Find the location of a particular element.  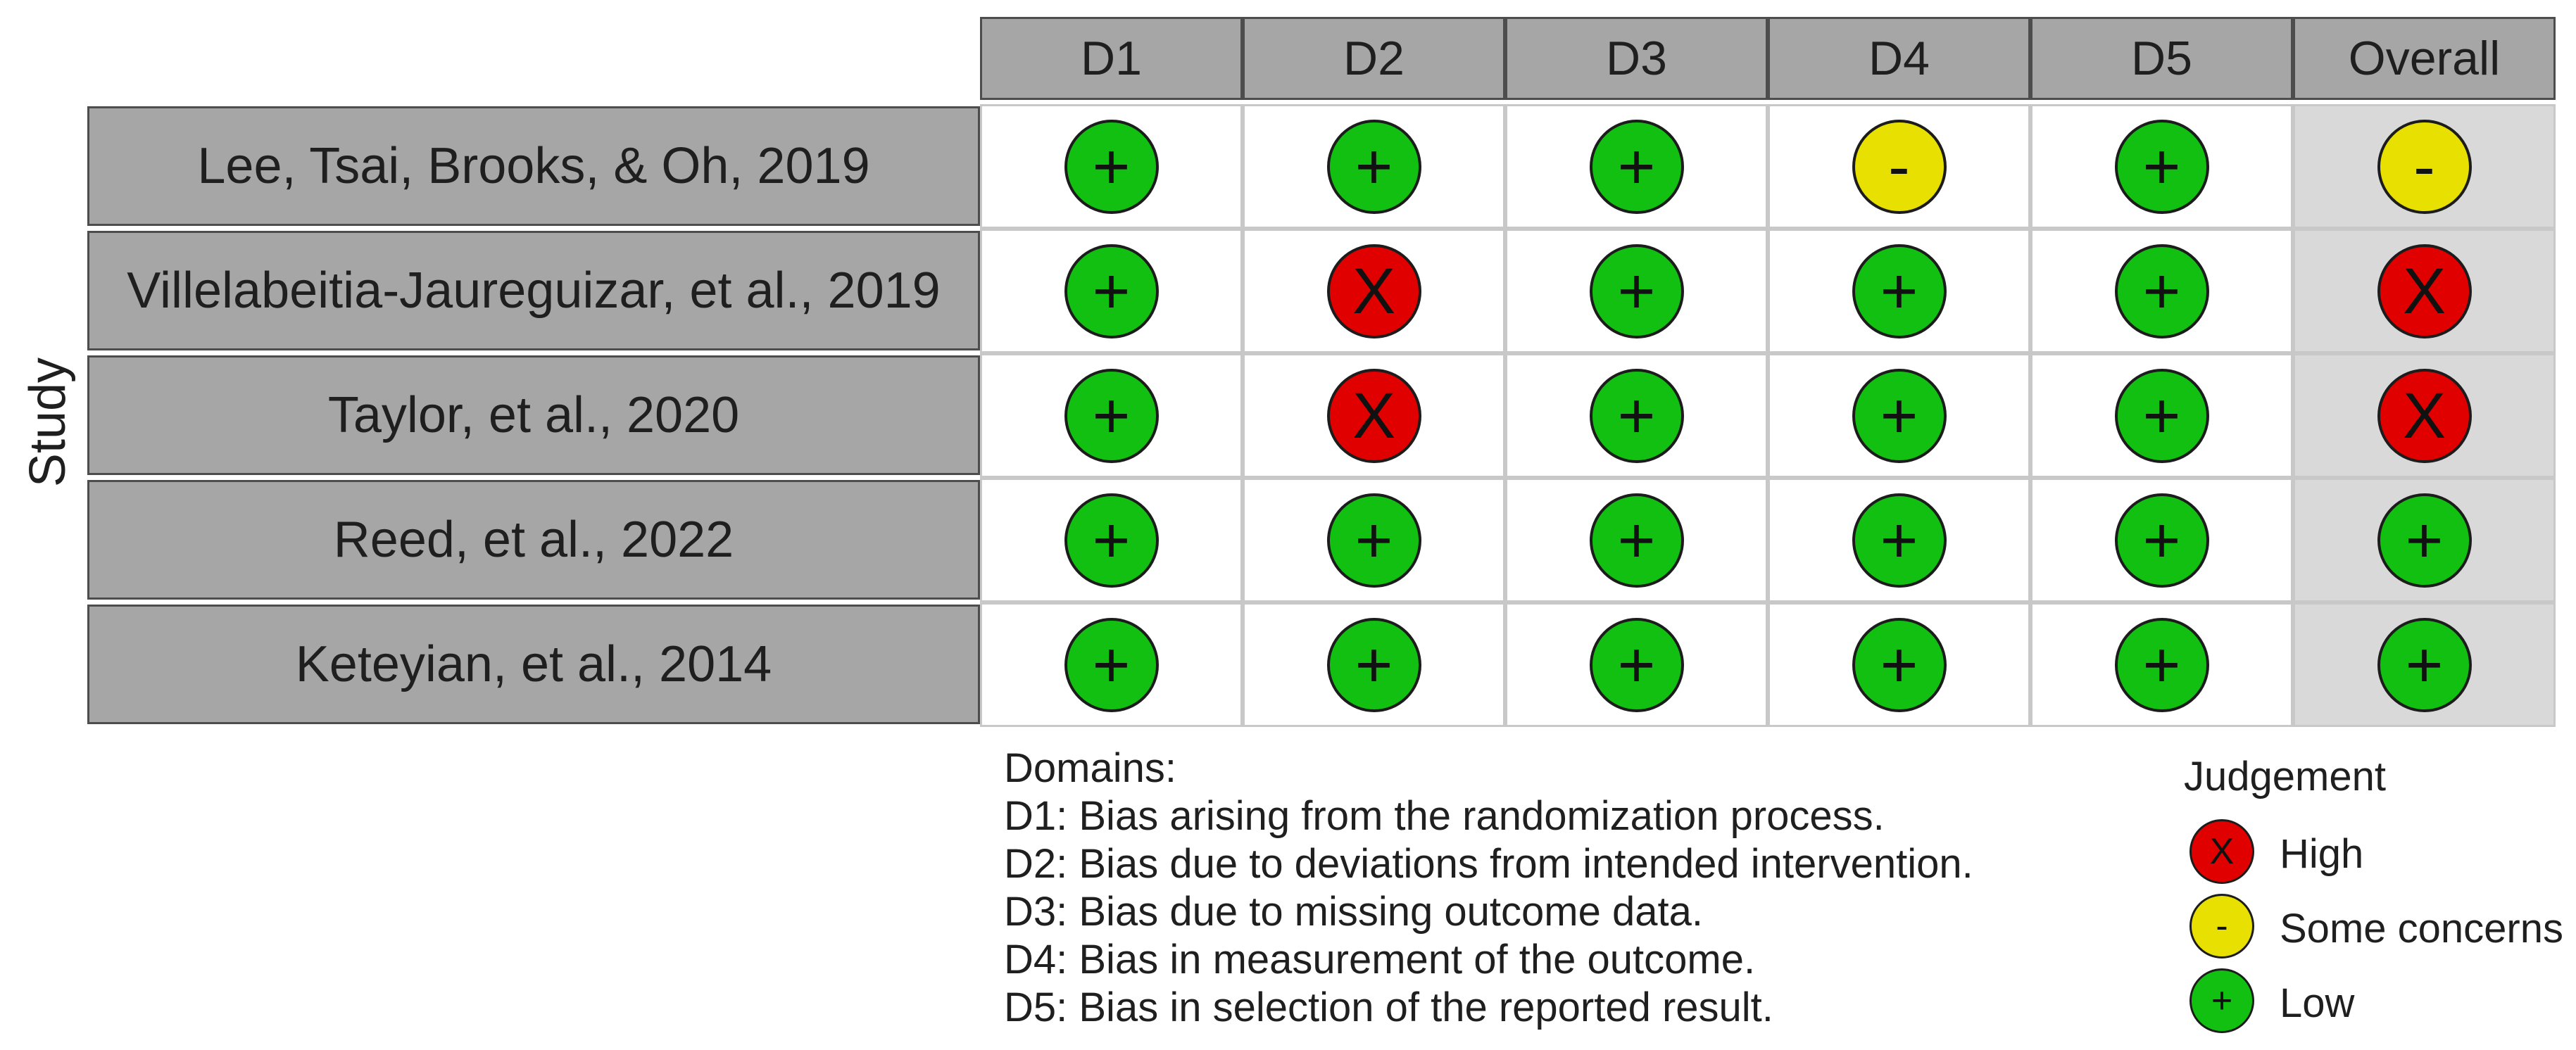

low-legend-symbol: + is located at coordinates (2222, 1000).